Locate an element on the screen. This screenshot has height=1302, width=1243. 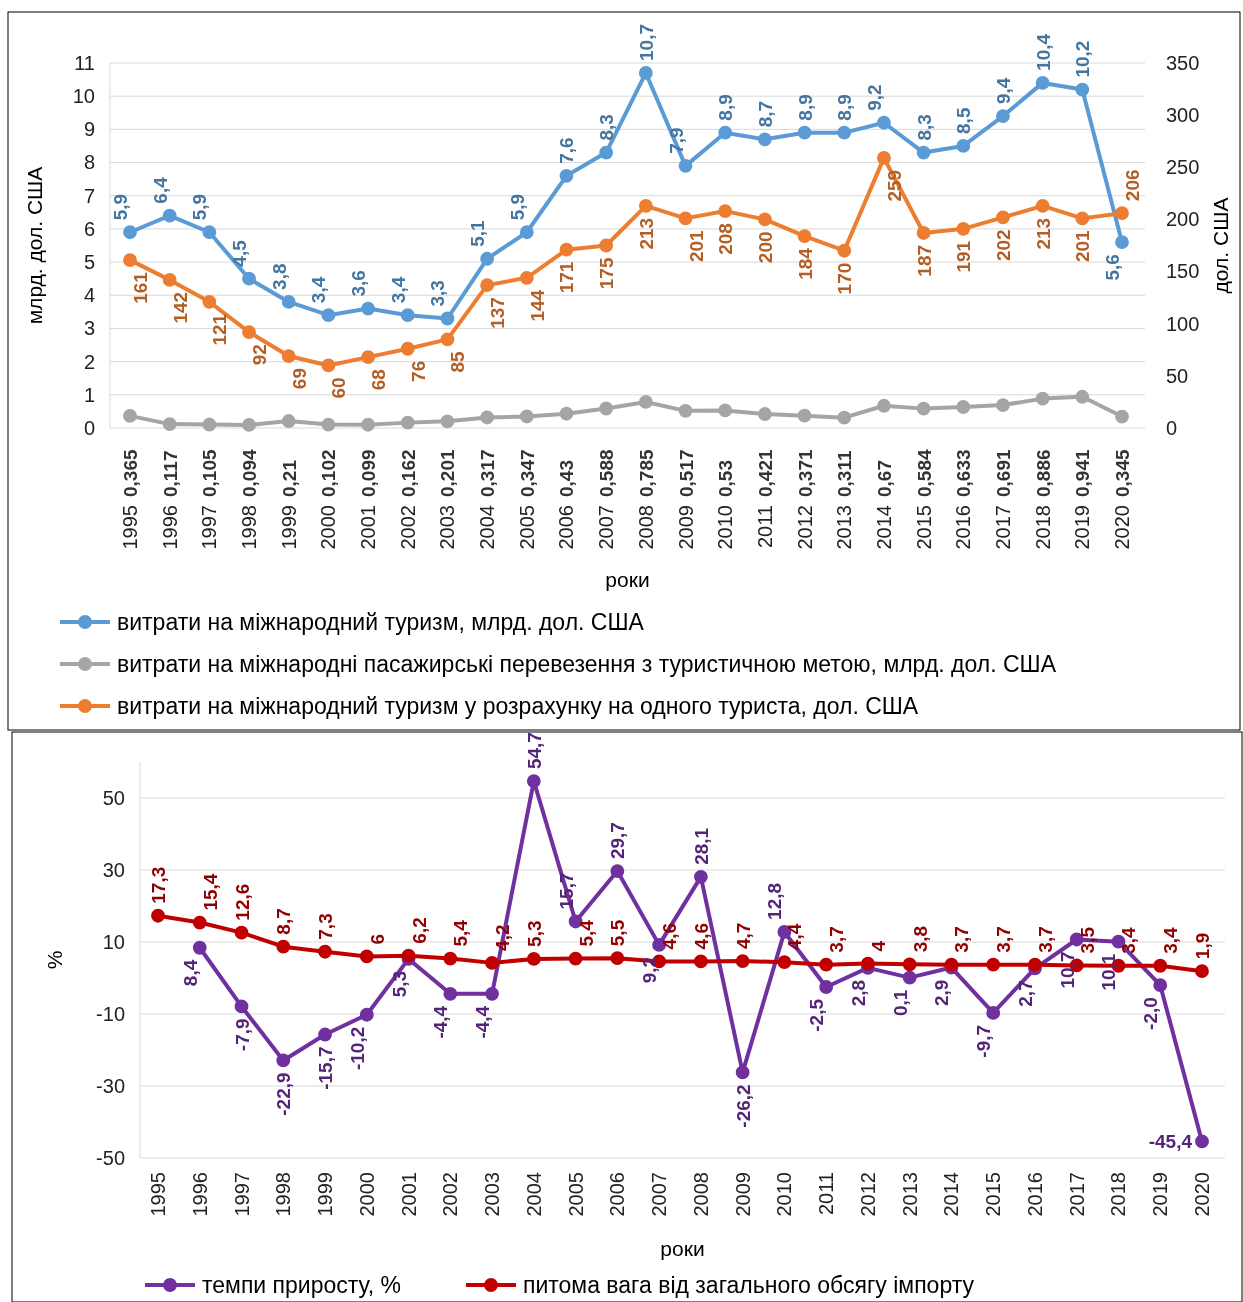
data-label: 0,347 is located at coordinates (527, 473).